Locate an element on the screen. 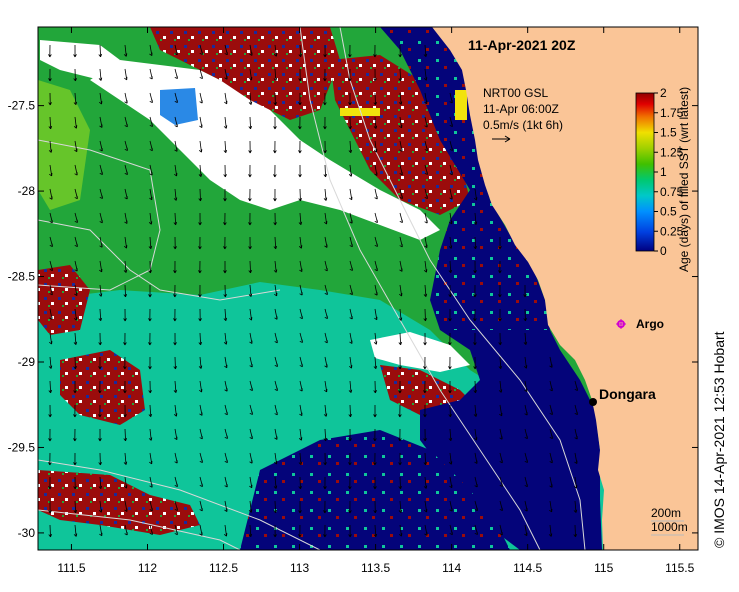 Image resolution: width=739 pixels, height=592 pixels. current-legend-time: 11-Apr 06:00Z is located at coordinates (521, 109).